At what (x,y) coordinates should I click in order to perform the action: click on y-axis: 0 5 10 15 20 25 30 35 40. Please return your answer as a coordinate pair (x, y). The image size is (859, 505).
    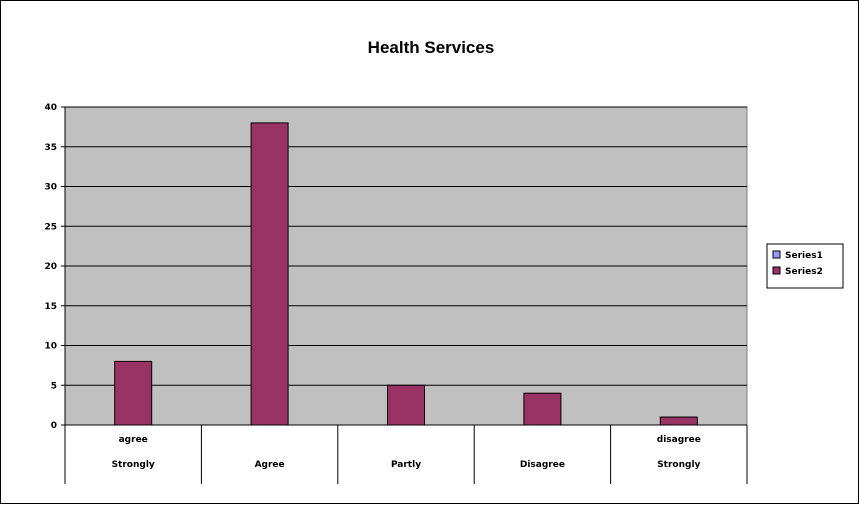
    Looking at the image, I should click on (55, 267).